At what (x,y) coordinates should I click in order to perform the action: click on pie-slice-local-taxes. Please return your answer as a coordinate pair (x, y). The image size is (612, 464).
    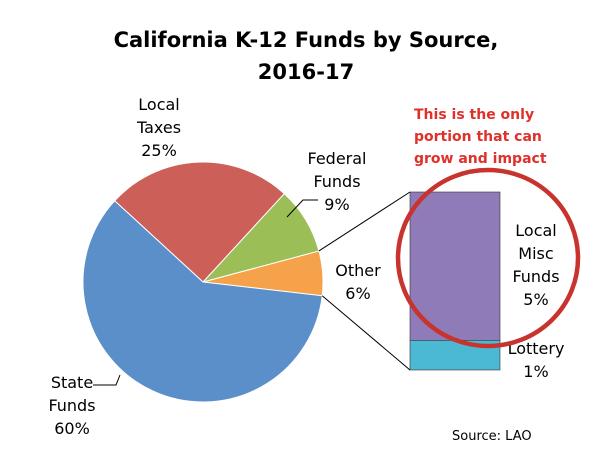
    Looking at the image, I should click on (199, 222).